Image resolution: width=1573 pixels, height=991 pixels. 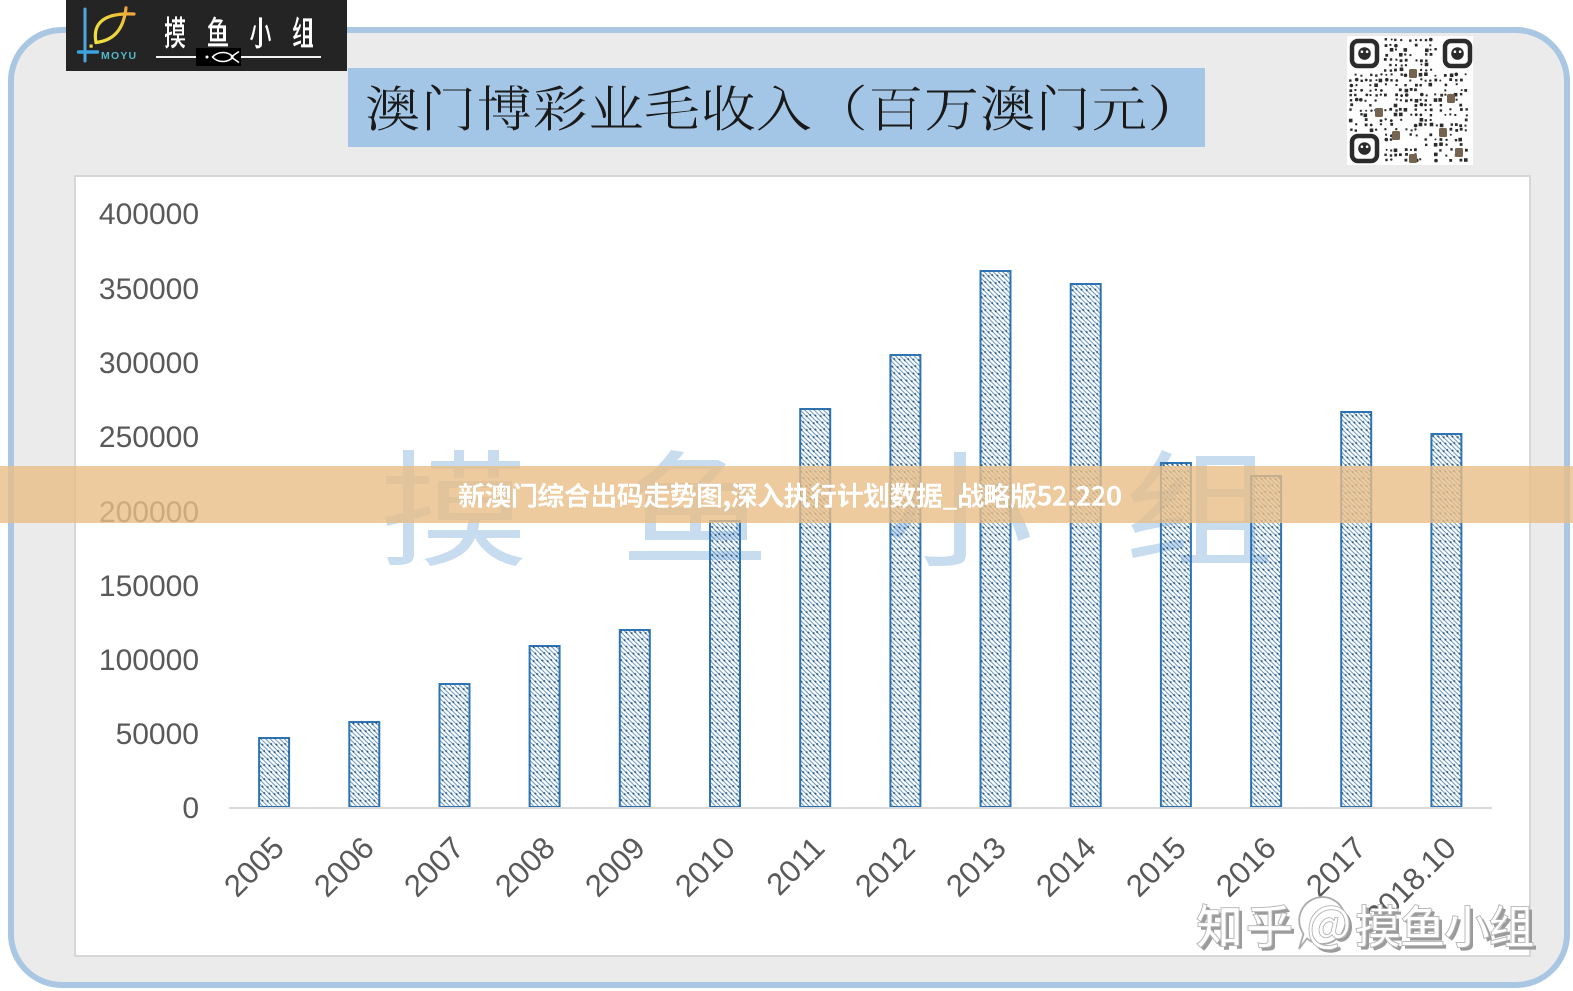 What do you see at coordinates (119, 56) in the screenshot?
I see `svg-text: MOYU` at bounding box center [119, 56].